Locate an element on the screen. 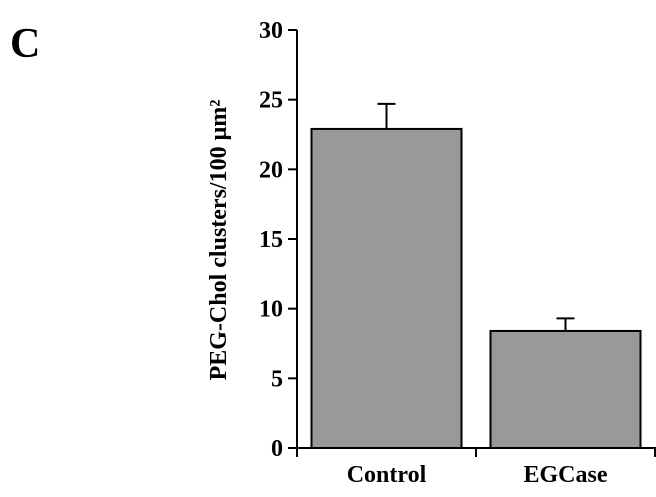 The height and width of the screenshot is (497, 656). y-tick-label: 10 is located at coordinates (271, 310).